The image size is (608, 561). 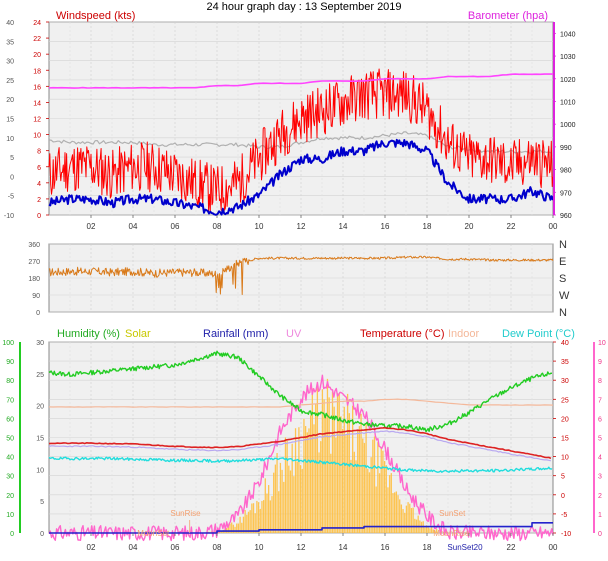 I want to click on x-tick-label: 02, so click(x=91, y=547).